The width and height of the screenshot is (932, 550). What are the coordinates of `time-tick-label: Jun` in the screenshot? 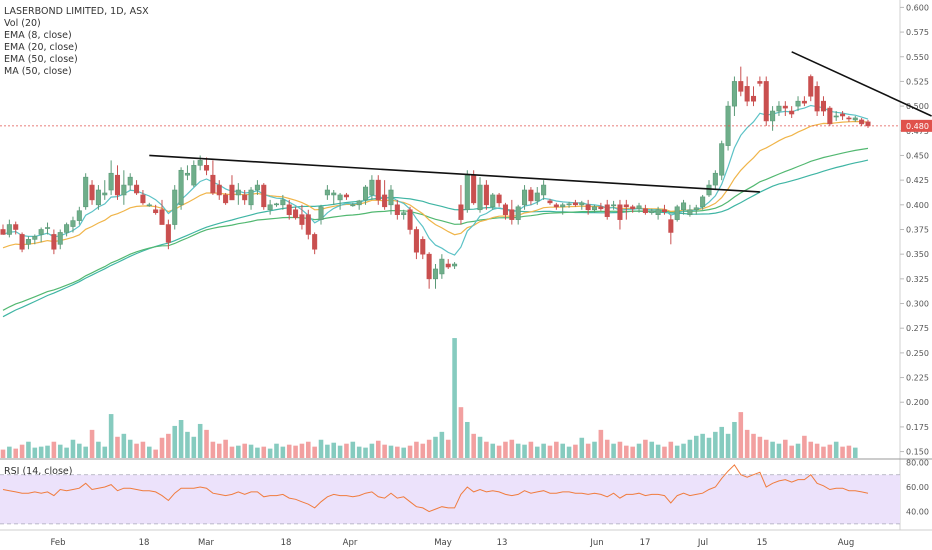 It's located at (596, 543).